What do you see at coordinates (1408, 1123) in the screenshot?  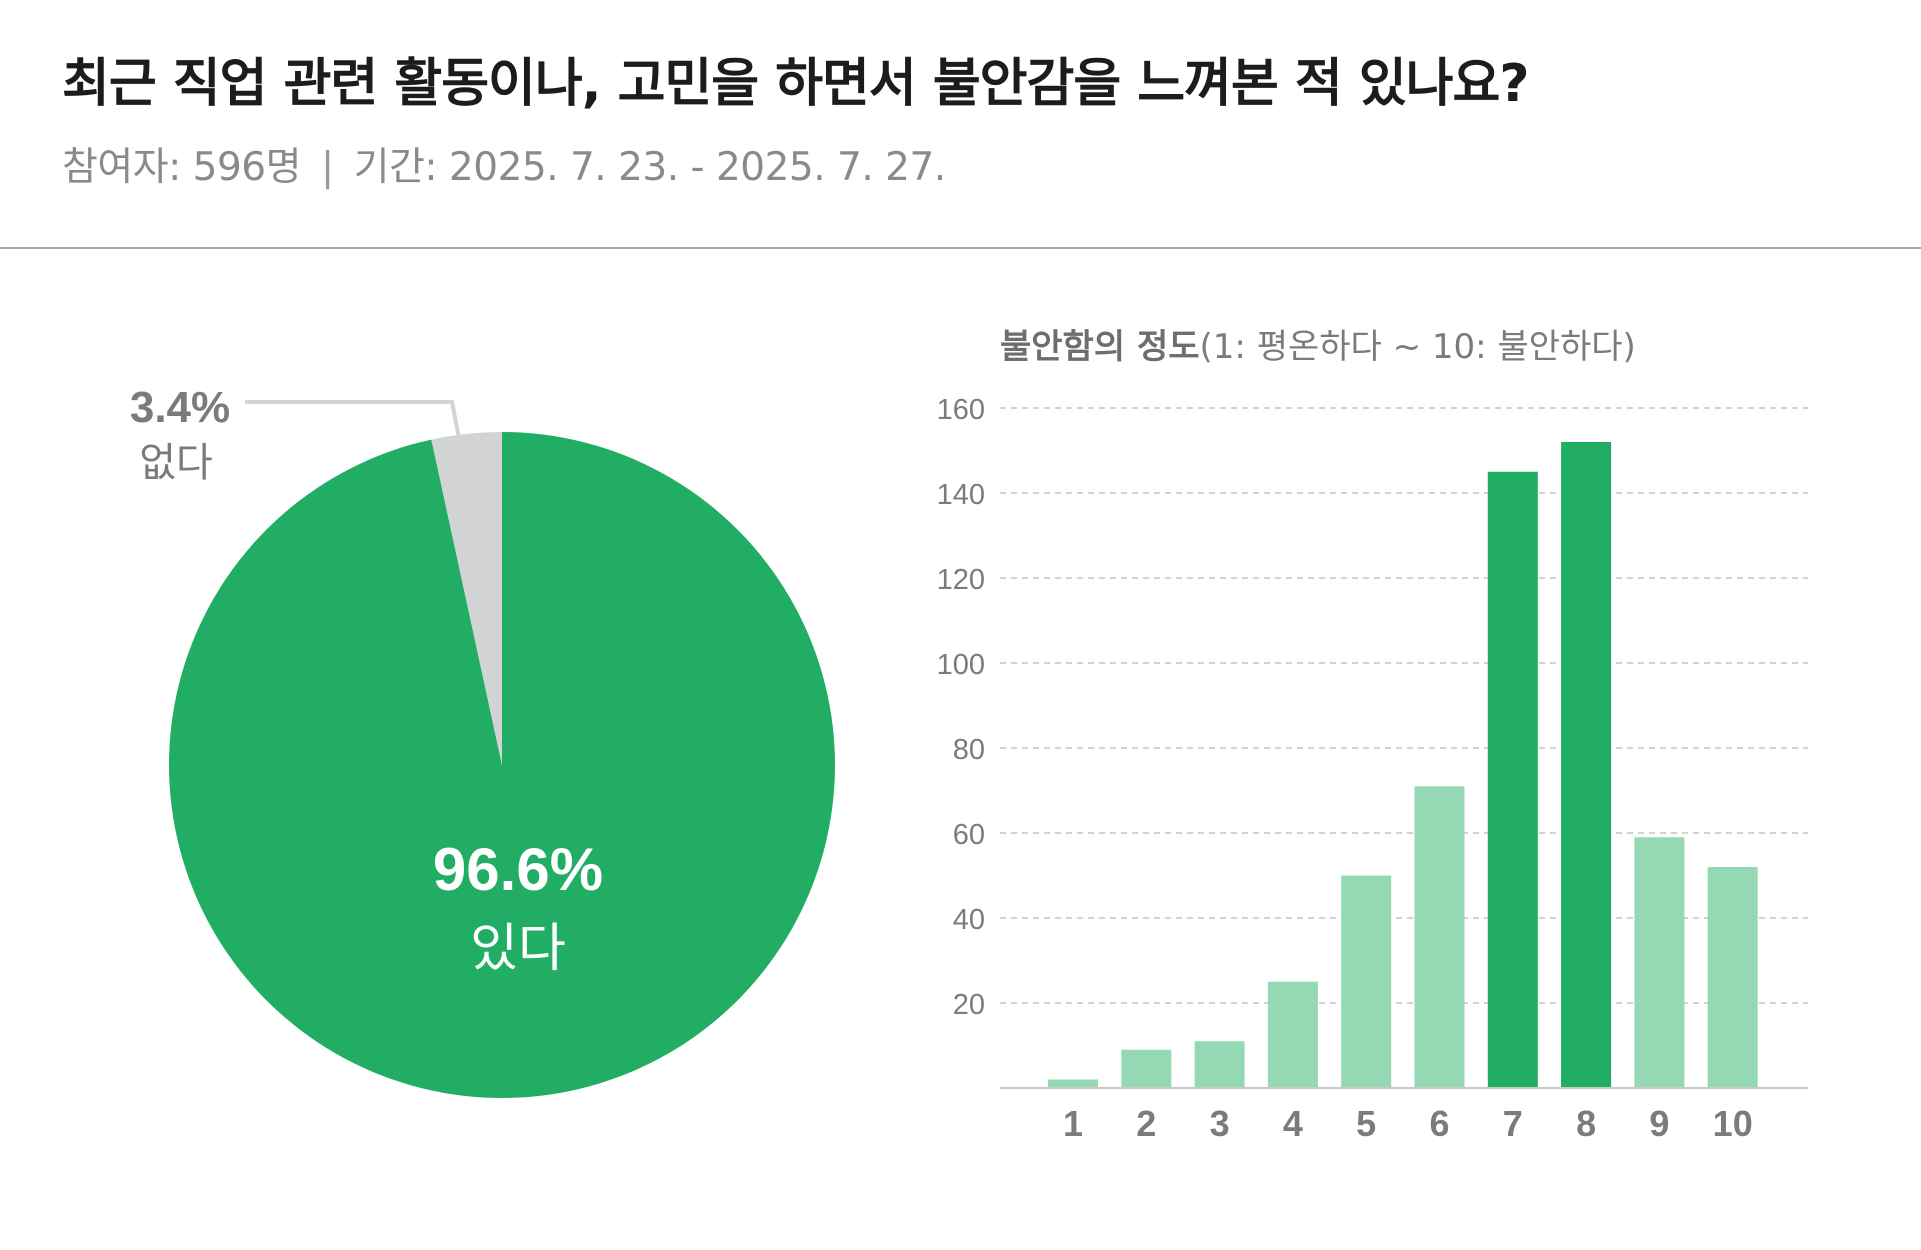 I see `bar-x-tick-labels: 1 2 3 4 5 6 7 8 9 10` at bounding box center [1408, 1123].